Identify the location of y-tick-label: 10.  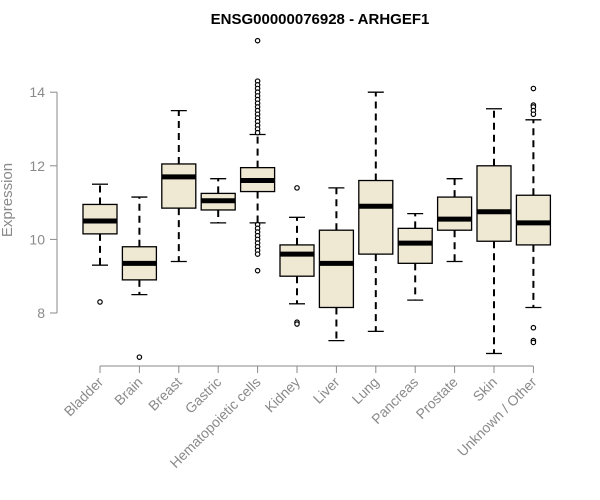
(37, 239).